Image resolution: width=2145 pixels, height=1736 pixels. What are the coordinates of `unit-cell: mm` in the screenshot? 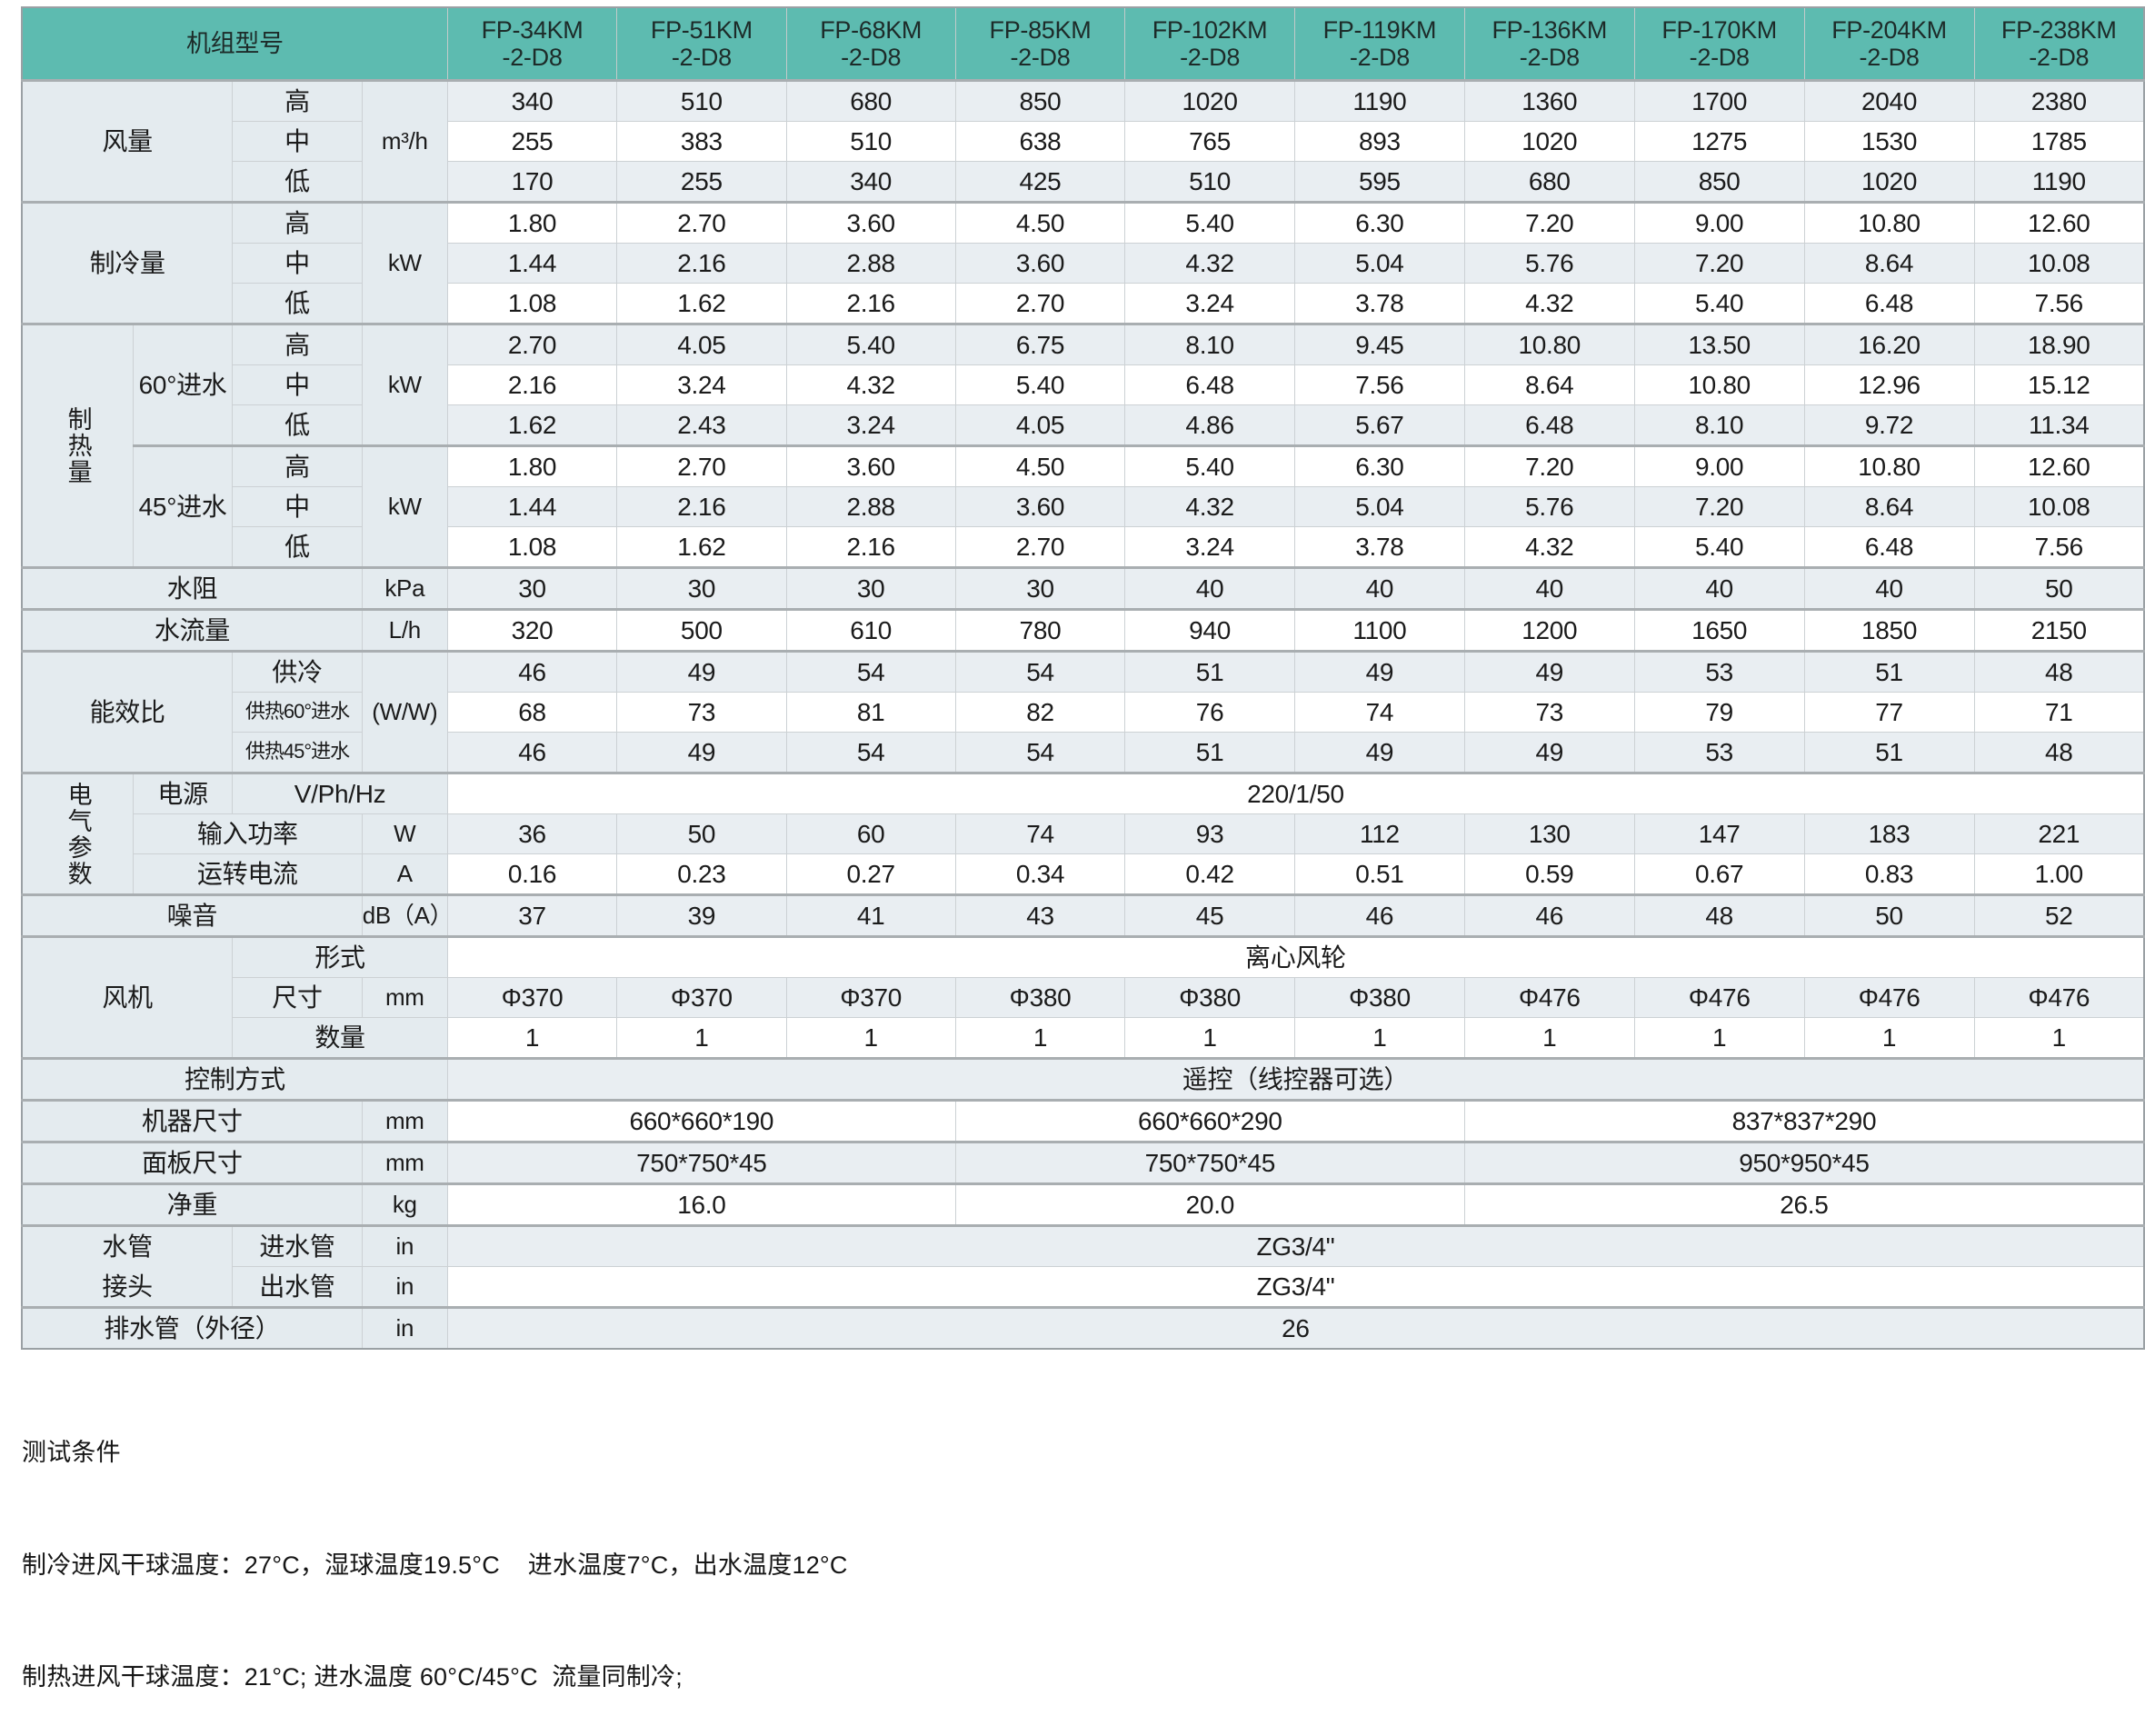 It's located at (405, 1162).